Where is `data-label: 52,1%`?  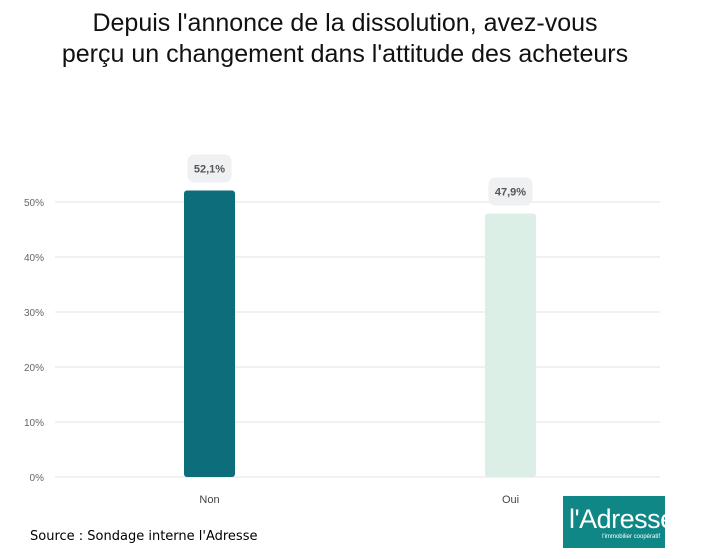
data-label: 52,1% is located at coordinates (209, 169).